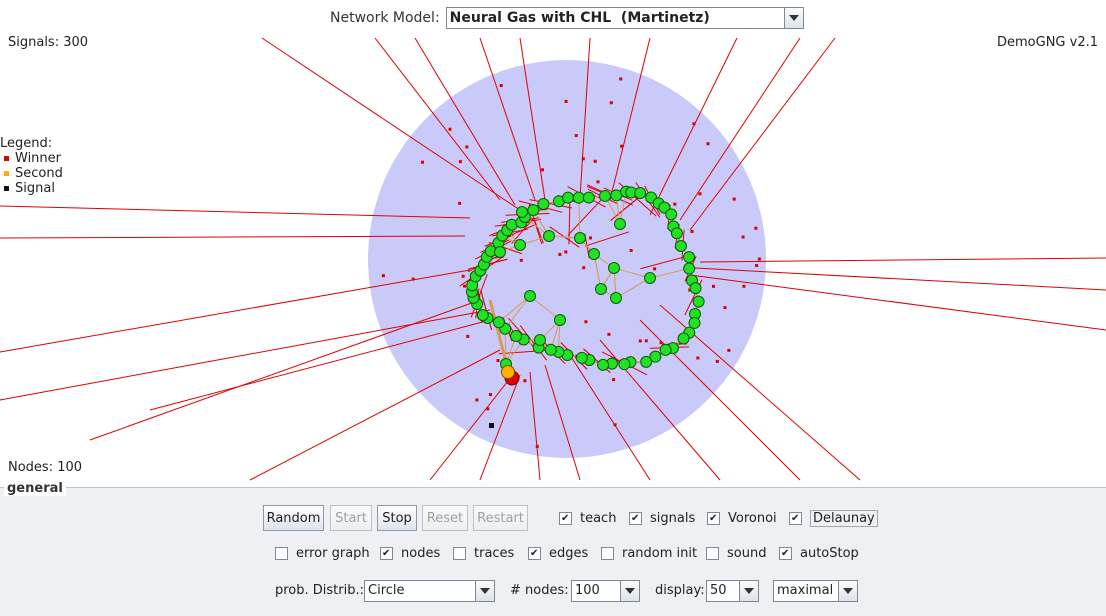  I want to click on legend-label: Signal, so click(35, 188).